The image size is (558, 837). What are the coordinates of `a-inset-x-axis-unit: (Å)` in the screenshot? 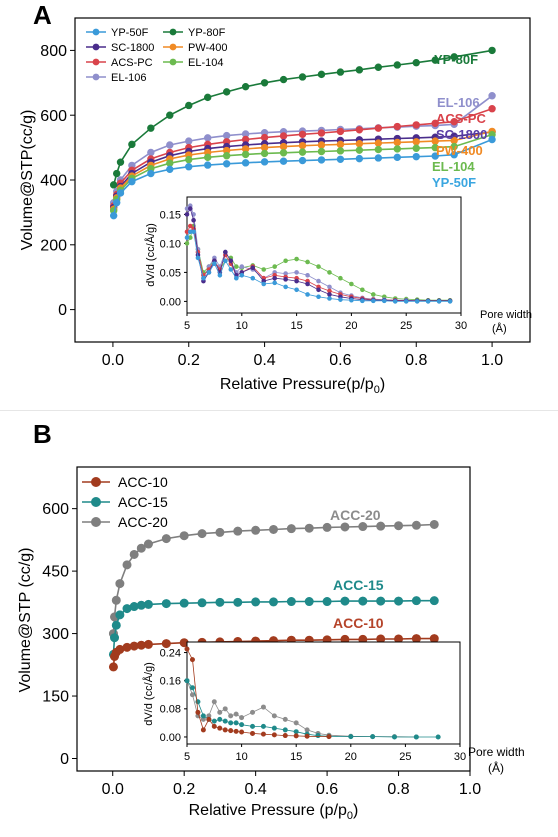 It's located at (499, 328).